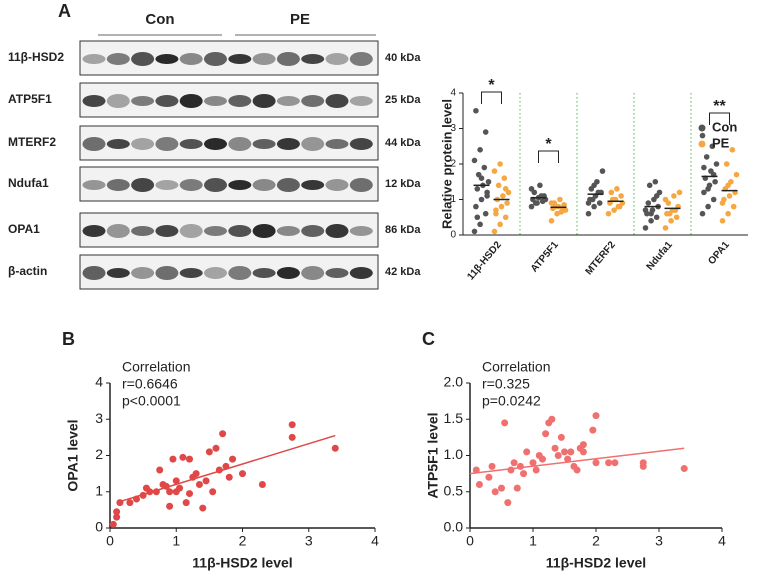 This screenshot has height=583, width=770. I want to click on legend-label: PE, so click(721, 142).